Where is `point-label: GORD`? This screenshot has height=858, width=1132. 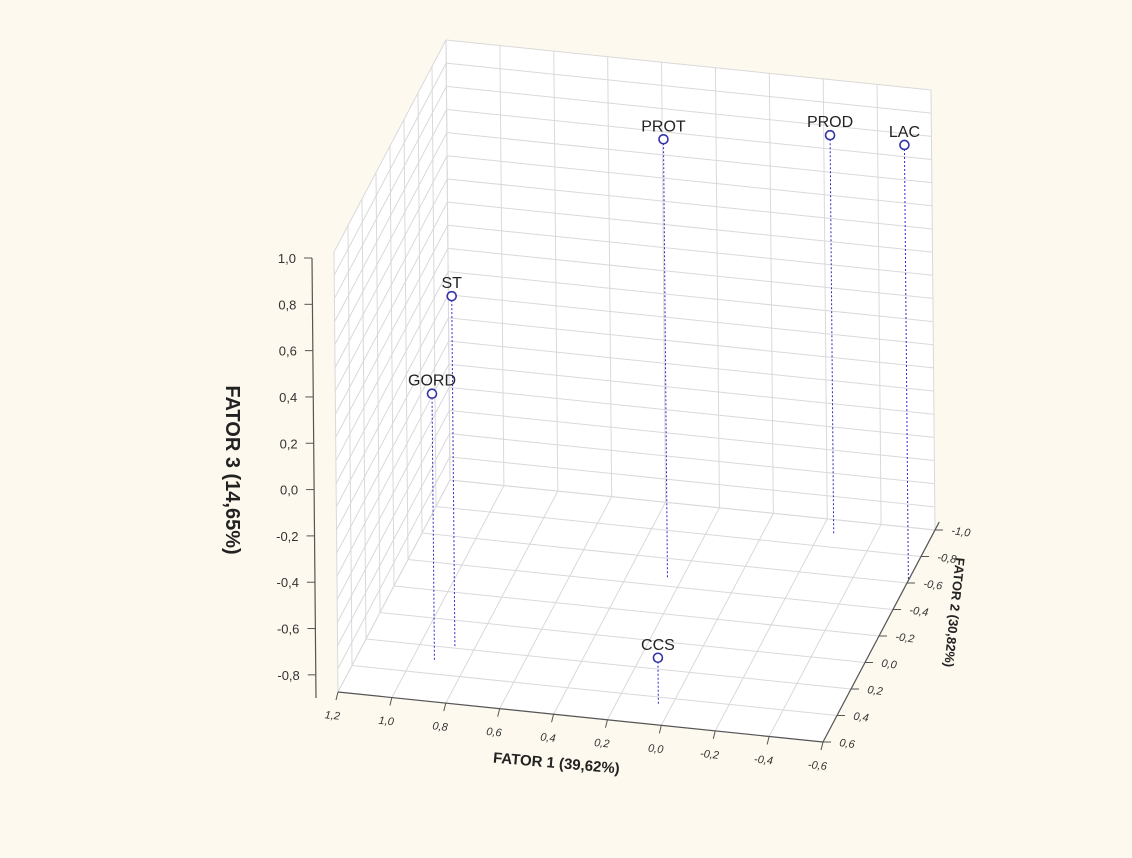 point-label: GORD is located at coordinates (432, 381).